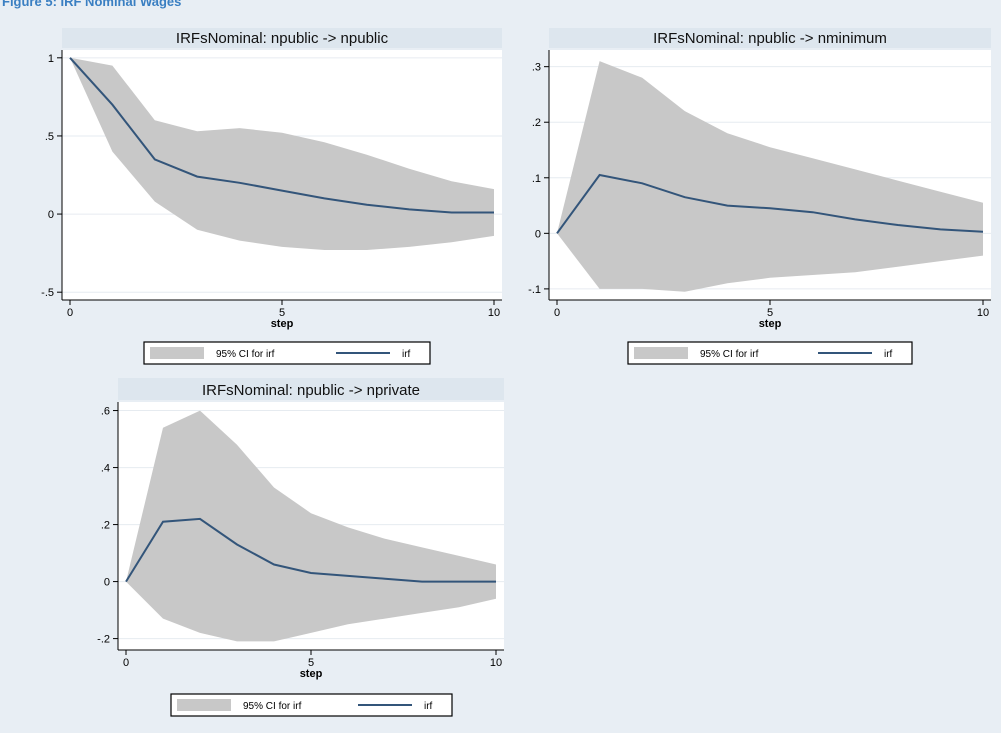 This screenshot has width=1001, height=733. What do you see at coordinates (49, 137) in the screenshot?
I see `y-tick-label: .5` at bounding box center [49, 137].